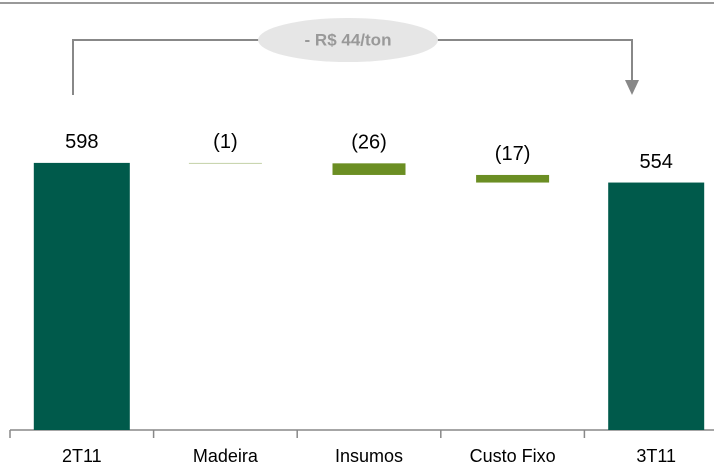 The height and width of the screenshot is (469, 714). I want to click on value-label: (26), so click(369, 143).